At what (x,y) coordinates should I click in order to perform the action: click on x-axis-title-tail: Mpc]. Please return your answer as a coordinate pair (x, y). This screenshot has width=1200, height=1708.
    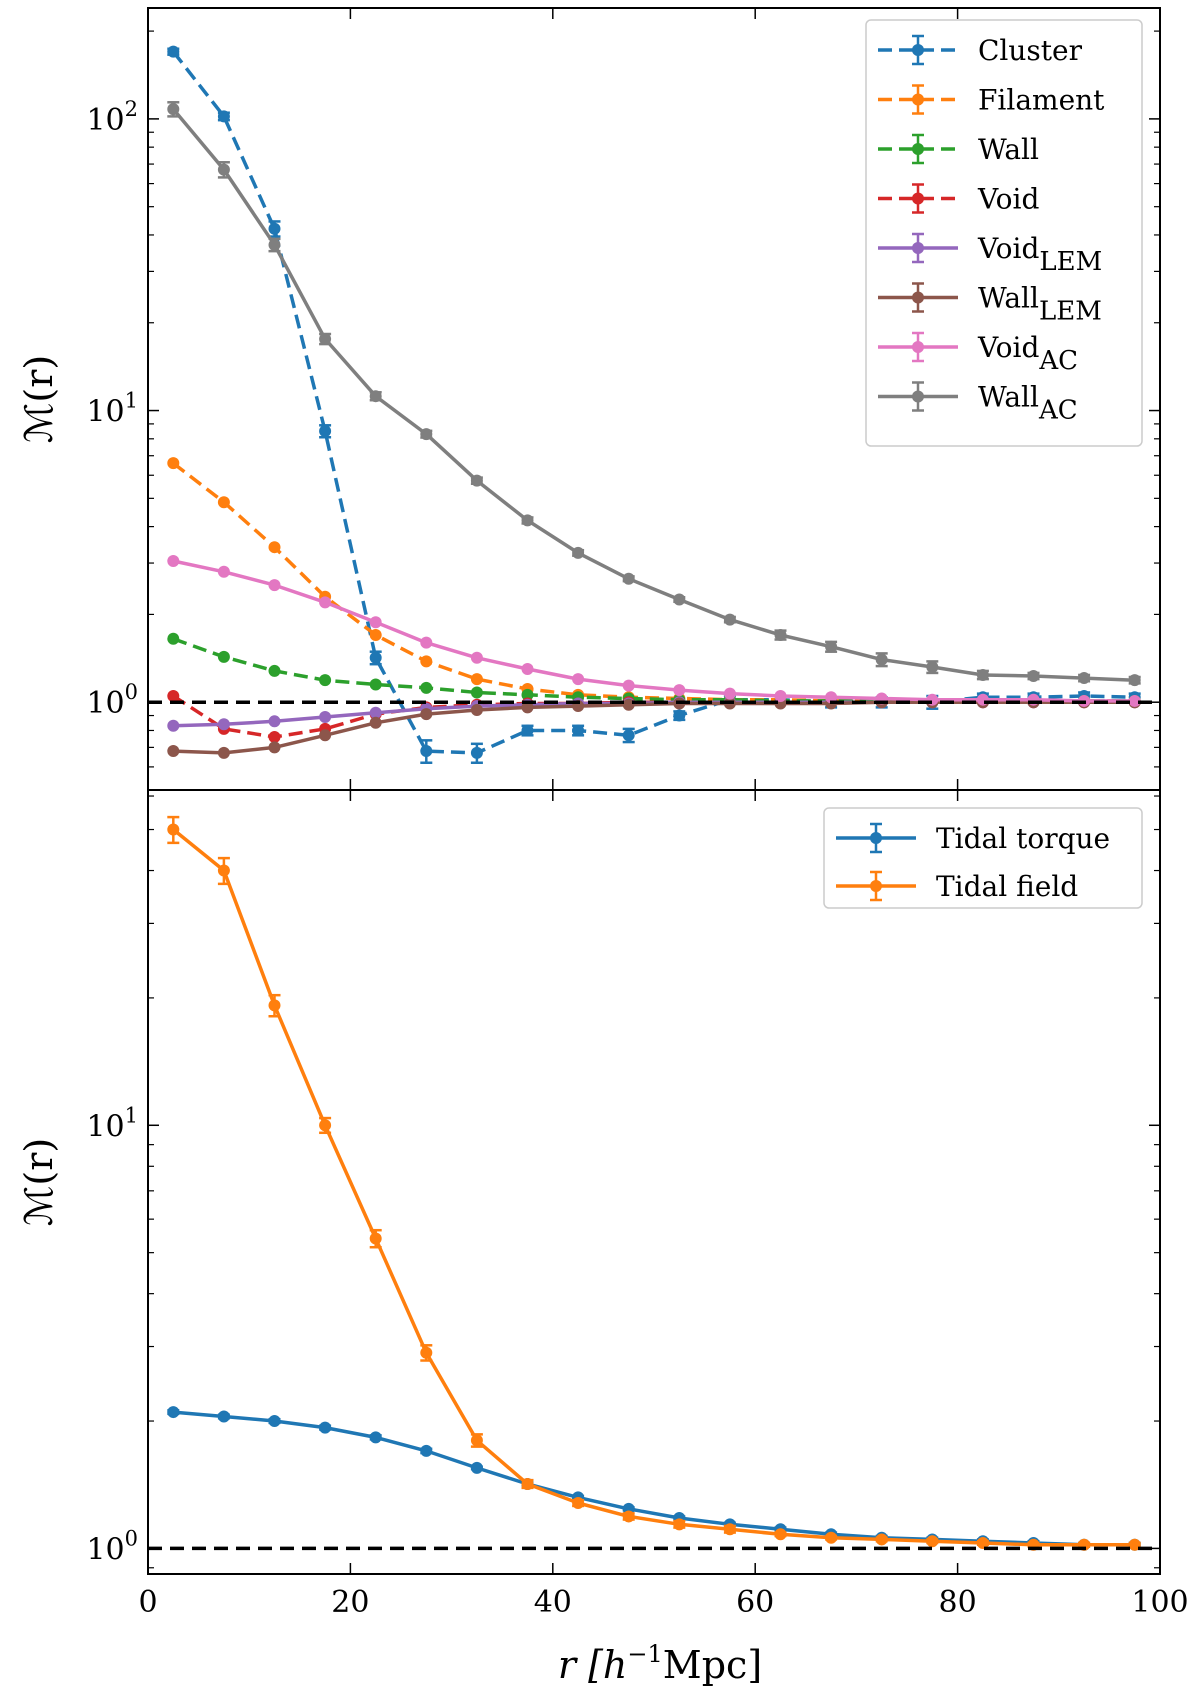
    Looking at the image, I should click on (712, 1665).